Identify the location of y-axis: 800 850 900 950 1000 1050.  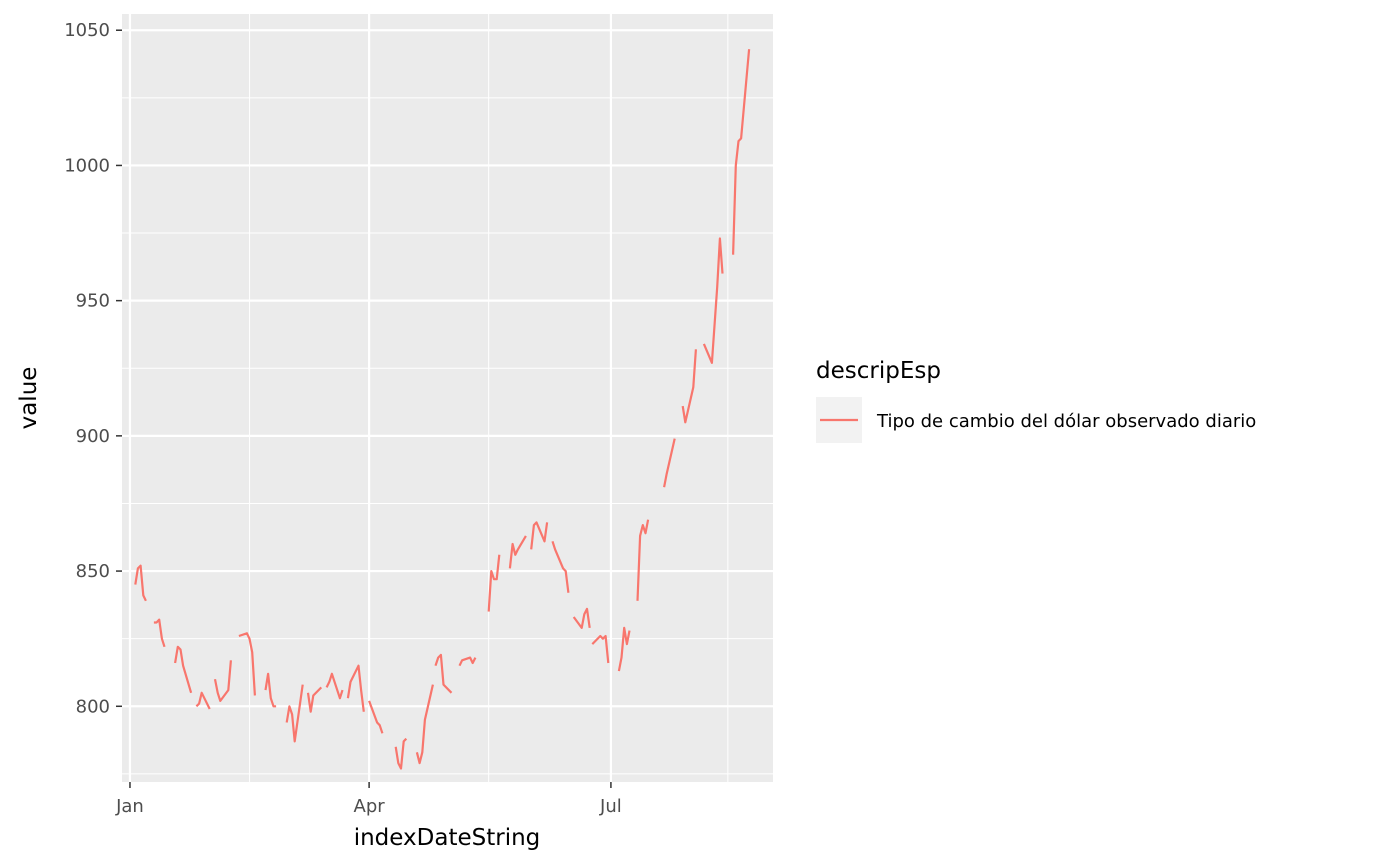
(93, 368).